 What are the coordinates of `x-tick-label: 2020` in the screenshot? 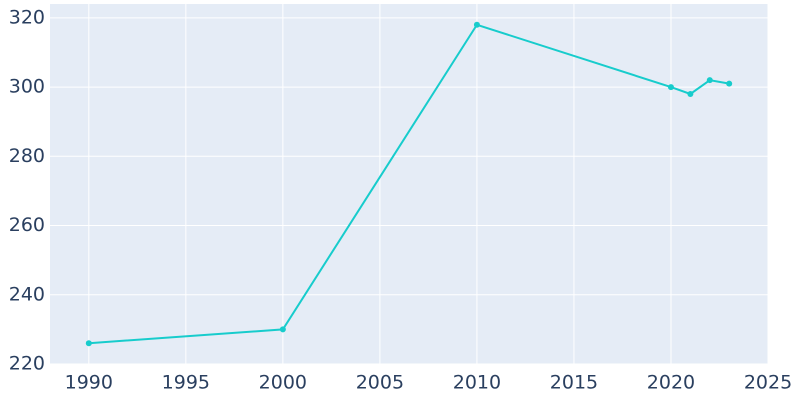 It's located at (671, 383).